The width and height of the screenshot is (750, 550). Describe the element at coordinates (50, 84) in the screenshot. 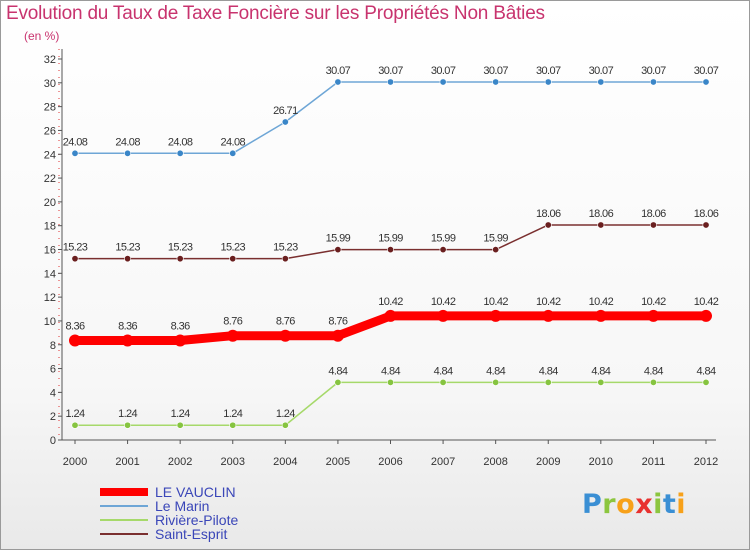

I see `y-tick-label: 30` at that location.